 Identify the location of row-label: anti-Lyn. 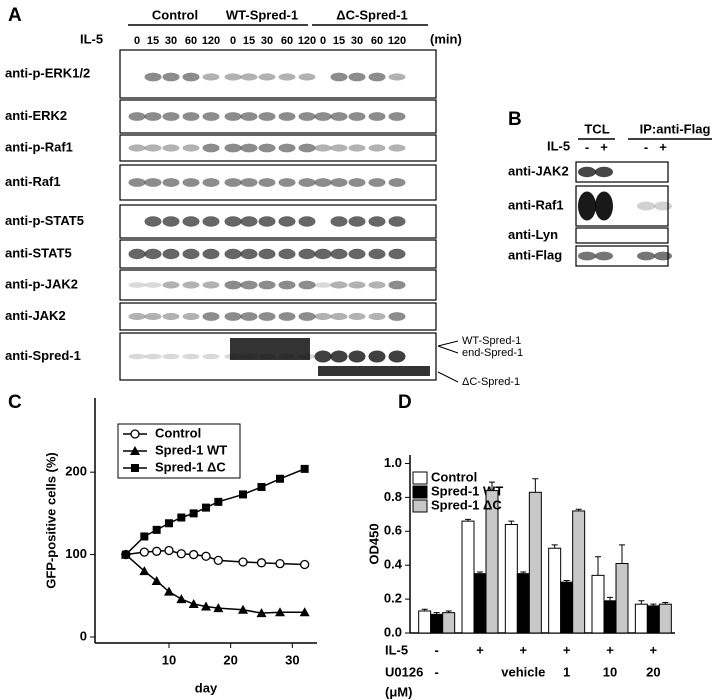
(533, 234).